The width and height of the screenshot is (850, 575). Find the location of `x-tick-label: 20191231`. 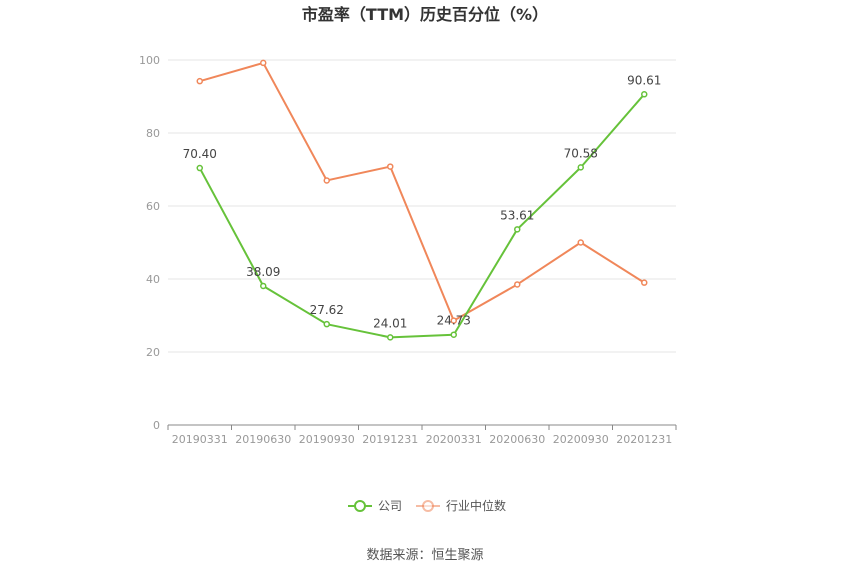

x-tick-label: 20191231 is located at coordinates (390, 439).